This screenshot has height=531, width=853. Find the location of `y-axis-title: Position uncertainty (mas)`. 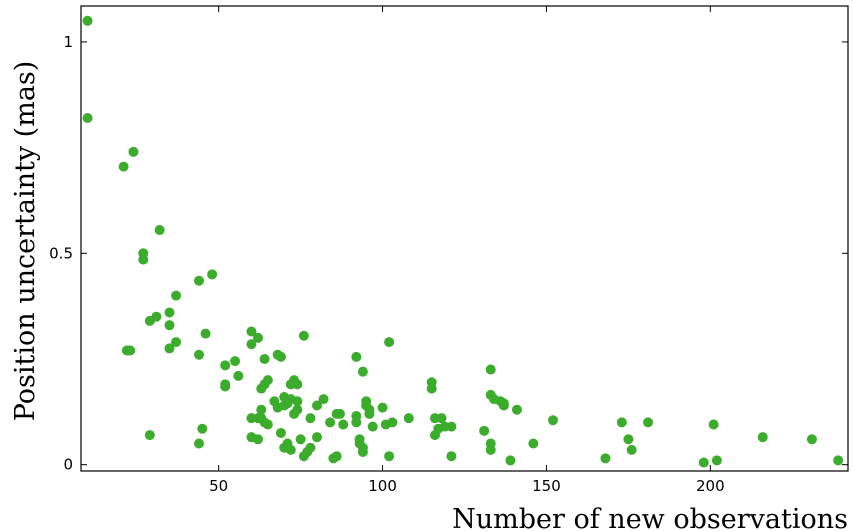

y-axis-title: Position uncertainty (mas) is located at coordinates (25, 241).